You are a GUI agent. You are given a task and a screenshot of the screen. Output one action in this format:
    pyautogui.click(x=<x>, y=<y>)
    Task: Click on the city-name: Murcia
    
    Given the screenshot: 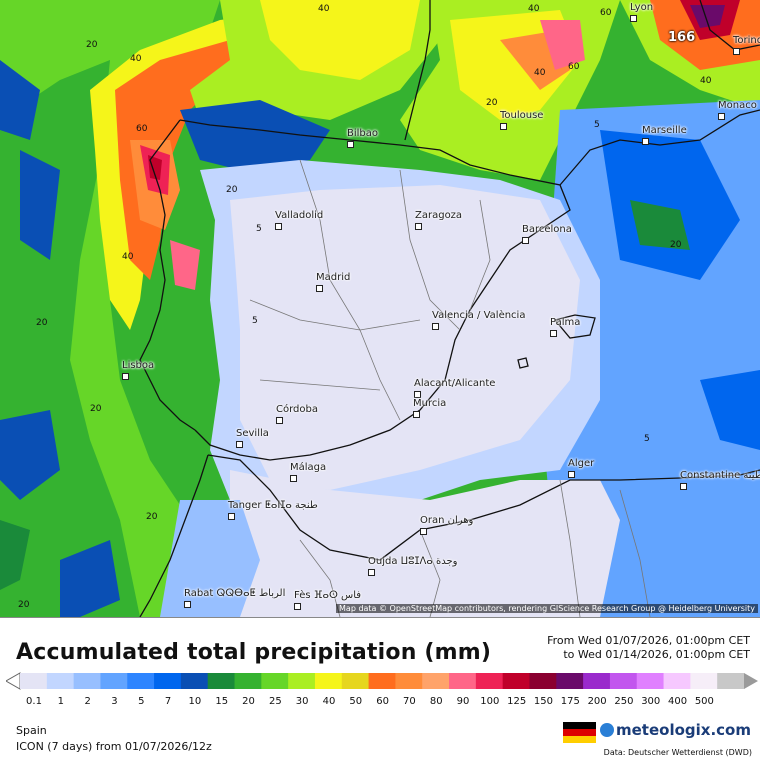 What is the action you would take?
    pyautogui.click(x=430, y=403)
    